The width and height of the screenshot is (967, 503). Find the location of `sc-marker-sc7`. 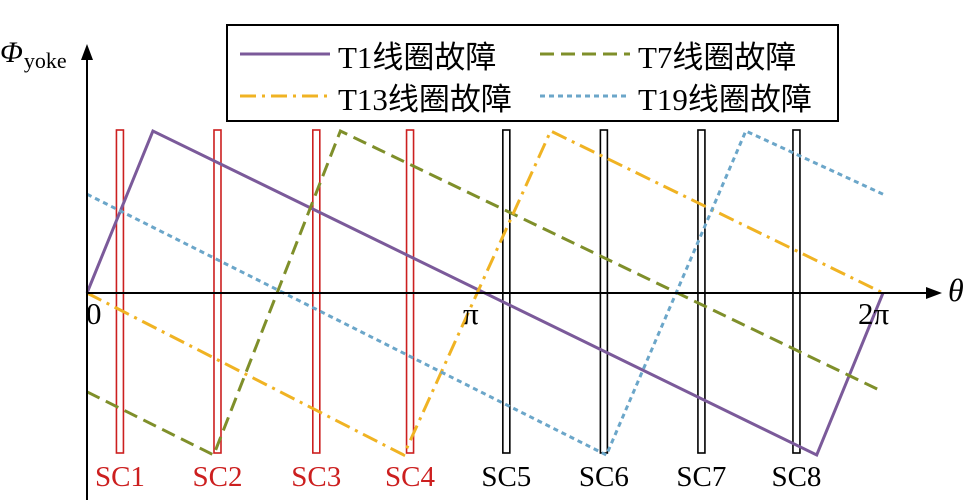

sc-marker-sc7 is located at coordinates (701, 291).